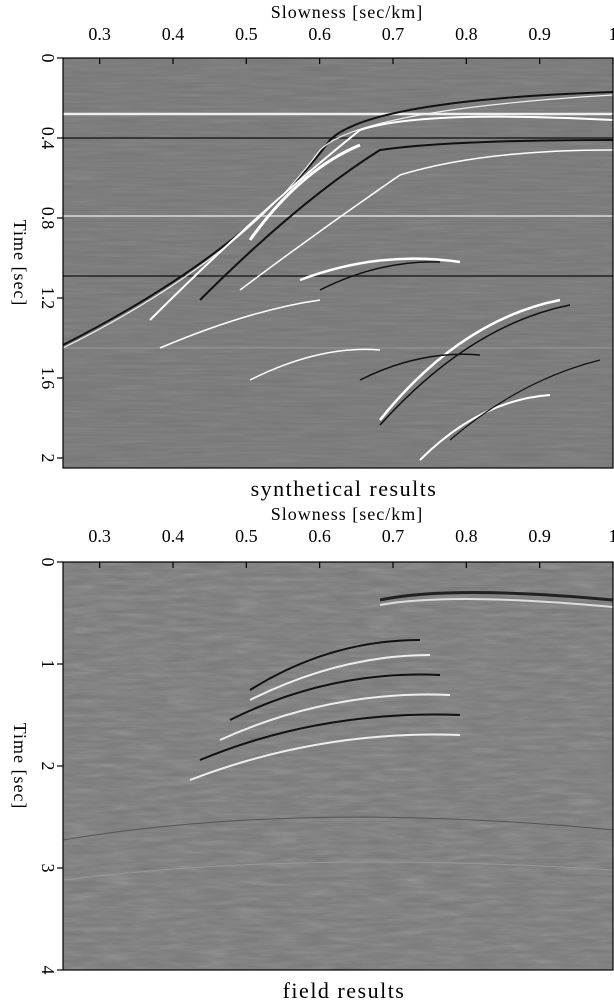  What do you see at coordinates (344, 990) in the screenshot?
I see `caption: field results` at bounding box center [344, 990].